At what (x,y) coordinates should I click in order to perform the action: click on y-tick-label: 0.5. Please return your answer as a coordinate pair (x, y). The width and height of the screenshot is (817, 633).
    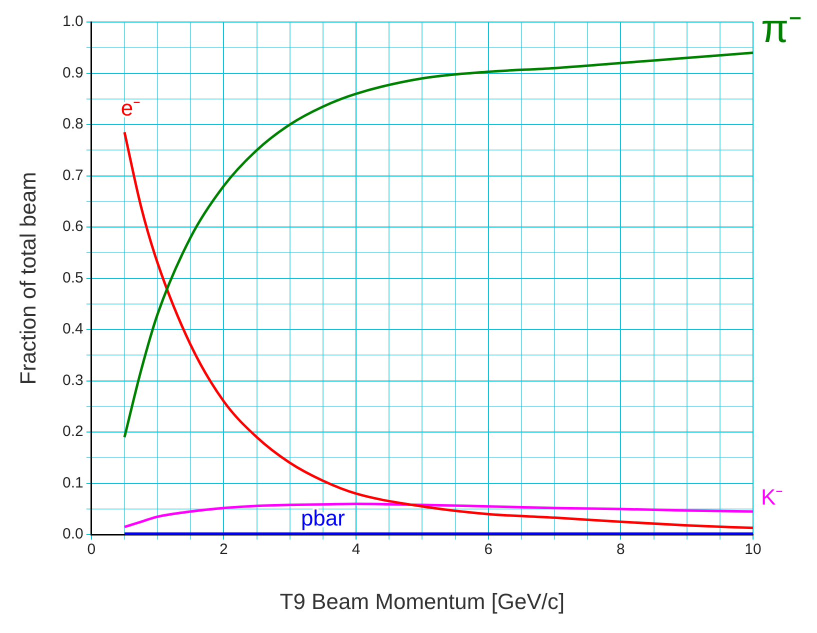
    Looking at the image, I should click on (73, 277).